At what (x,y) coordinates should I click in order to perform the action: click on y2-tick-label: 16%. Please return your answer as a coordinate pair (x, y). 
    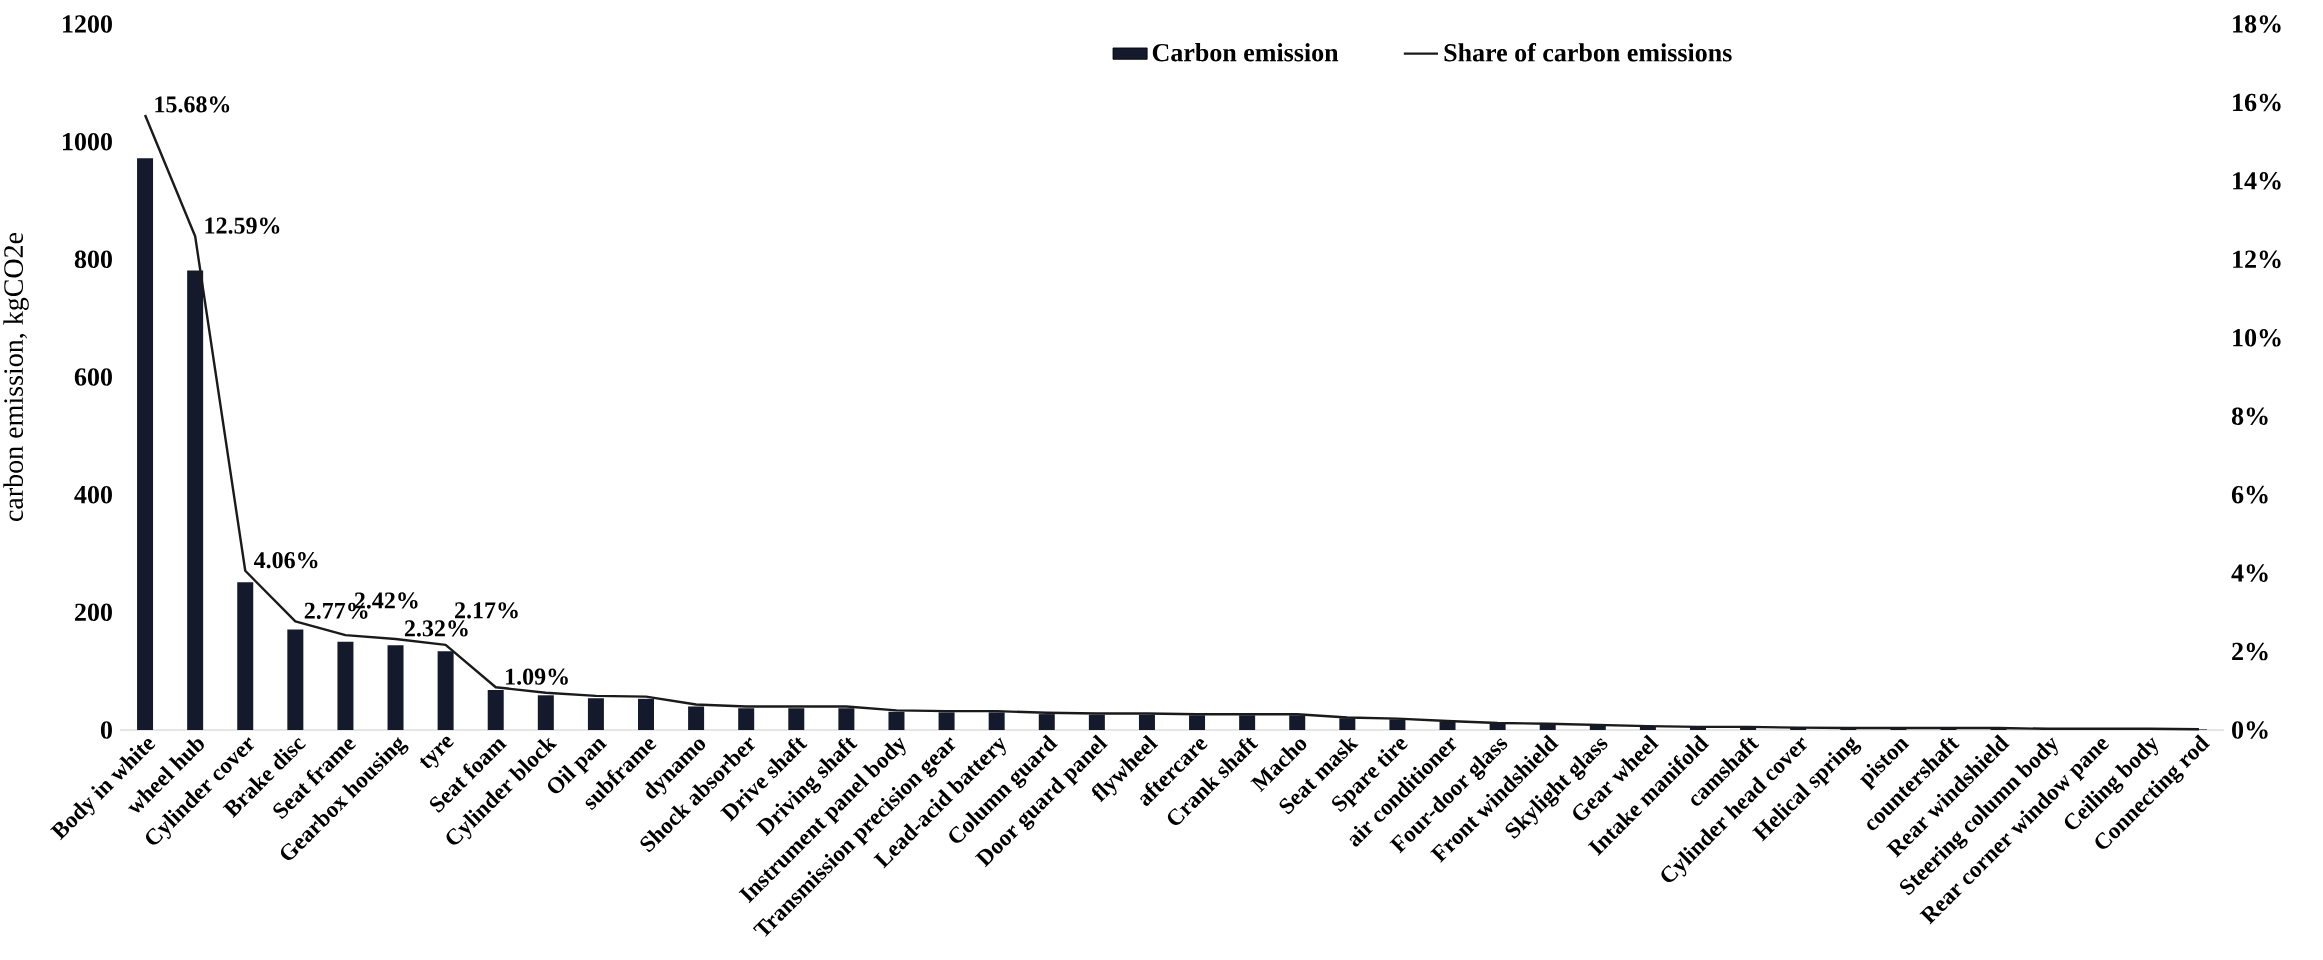
    Looking at the image, I should click on (2257, 102).